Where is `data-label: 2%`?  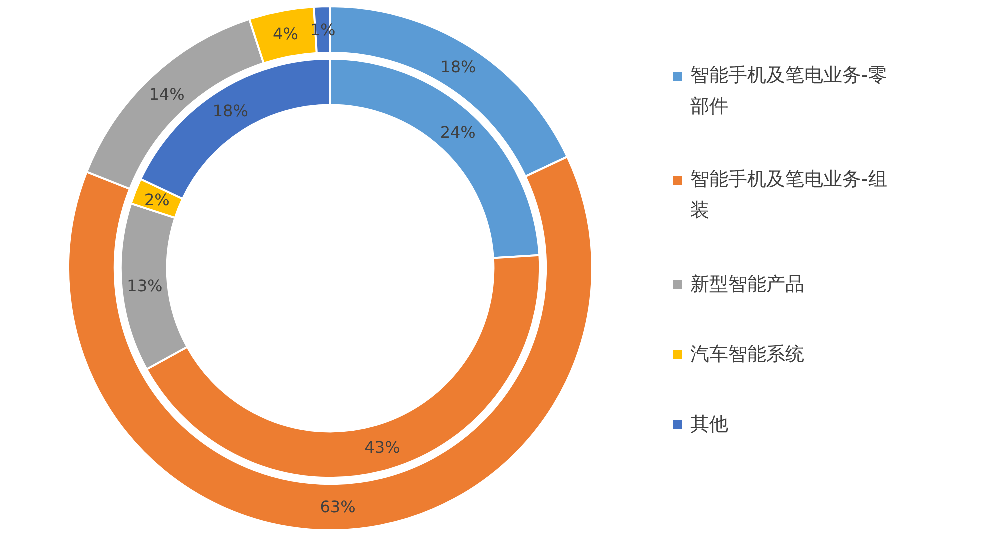 data-label: 2% is located at coordinates (157, 200).